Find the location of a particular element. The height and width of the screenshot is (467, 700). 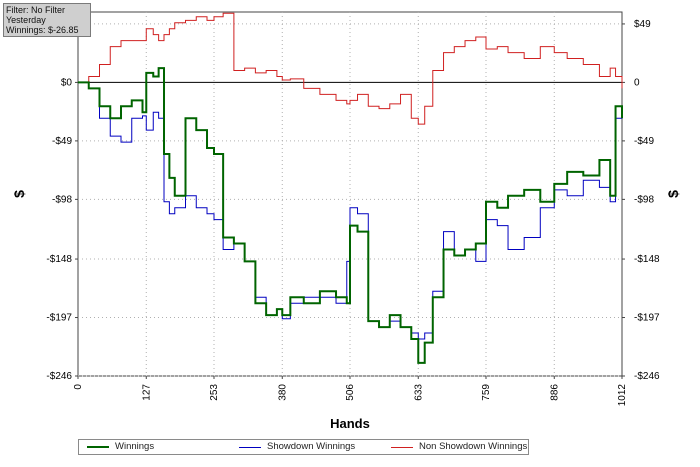

y-tick-label-left: -$148 is located at coordinates (59, 259).